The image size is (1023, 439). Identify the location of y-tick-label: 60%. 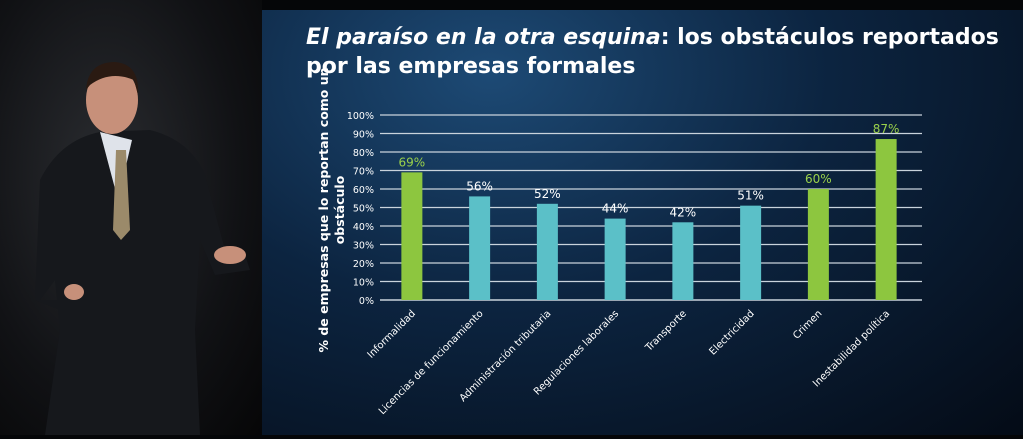
(363, 190).